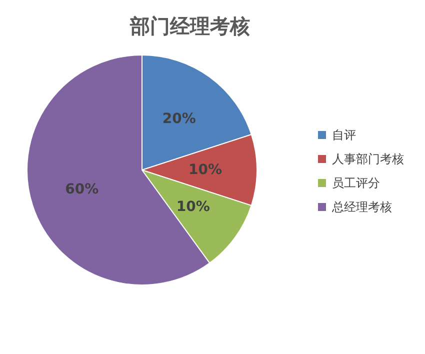  Describe the element at coordinates (82, 190) in the screenshot. I see `data-label: 60%` at that location.